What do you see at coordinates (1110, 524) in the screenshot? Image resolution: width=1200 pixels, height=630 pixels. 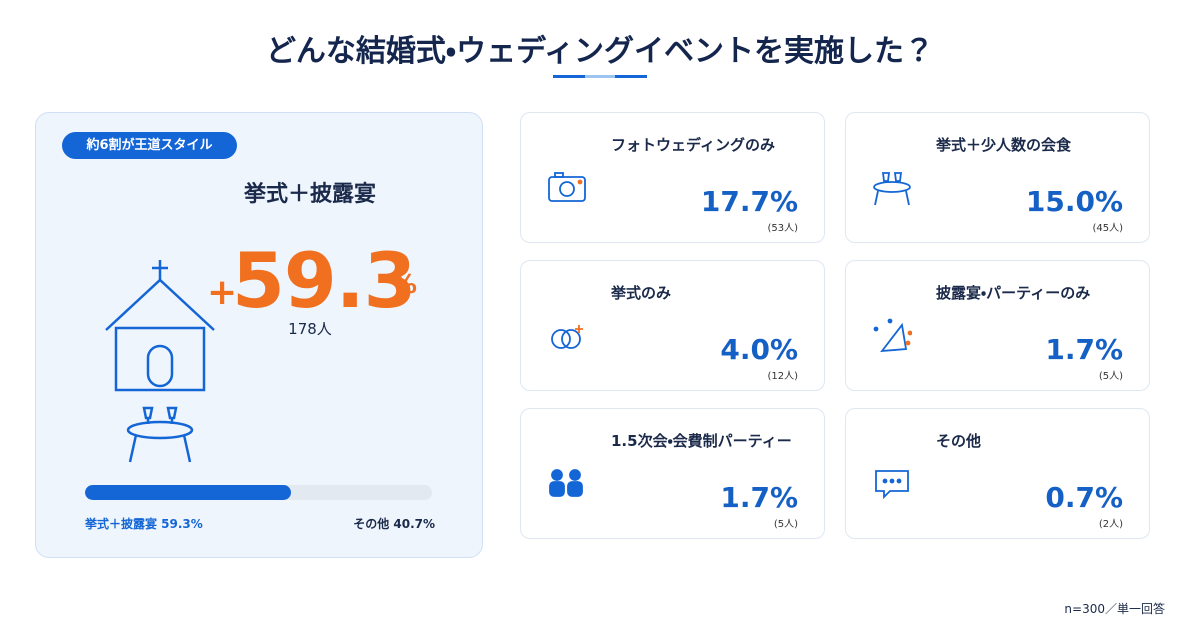 I see `card-count: (2人)` at bounding box center [1110, 524].